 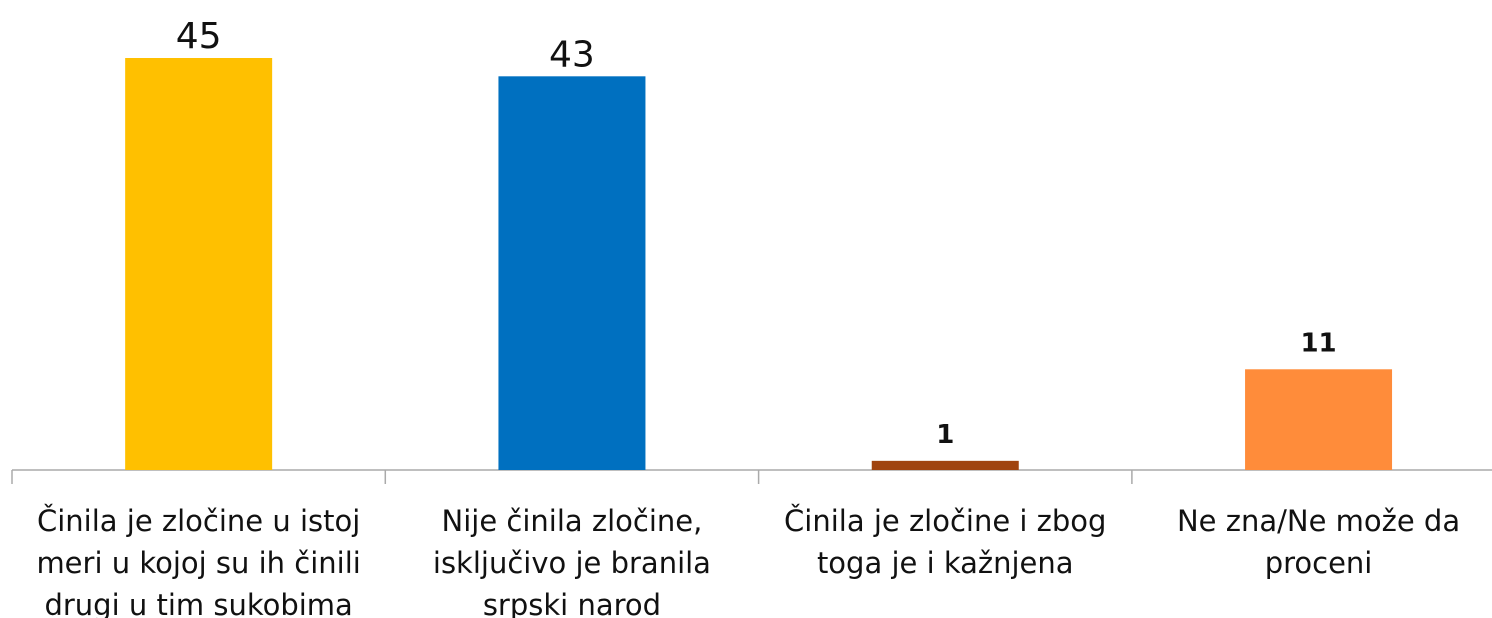 What do you see at coordinates (1318, 343) in the screenshot?
I see `data-label: 11` at bounding box center [1318, 343].